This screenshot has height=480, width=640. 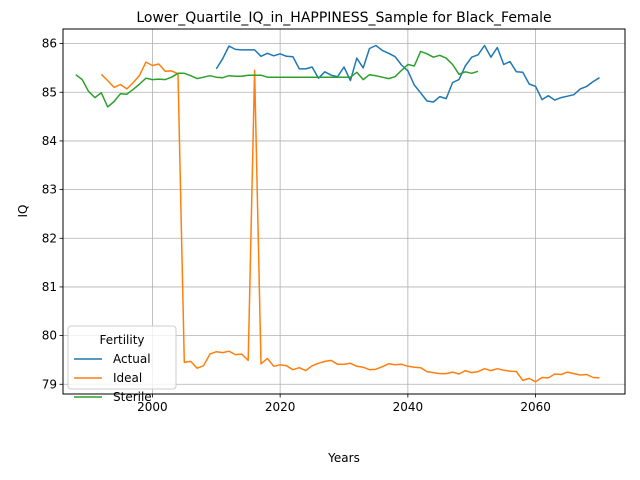 I want to click on y-tick-label: 85, so click(x=49, y=92).